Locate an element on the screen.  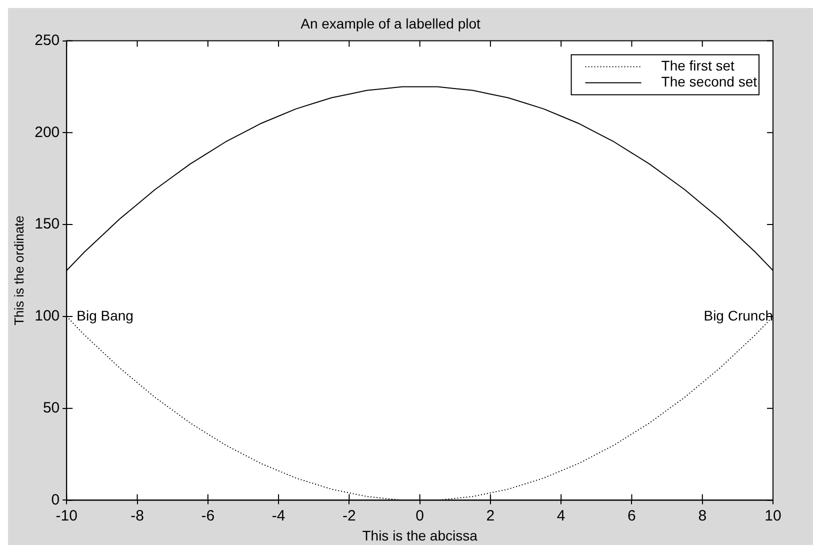
x-tick-label: 6 is located at coordinates (632, 515).